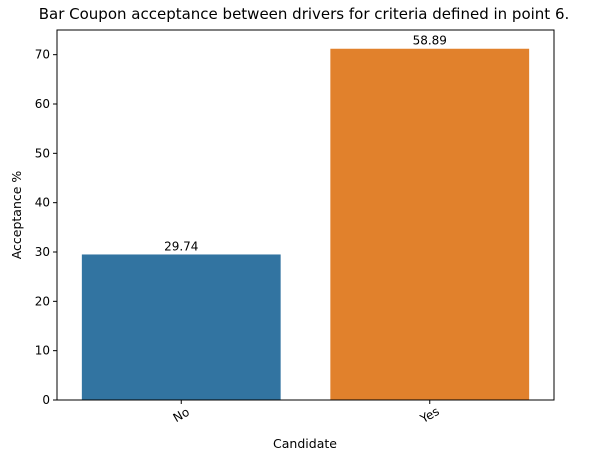  Describe the element at coordinates (181, 415) in the screenshot. I see `x-tick-label: No` at that location.